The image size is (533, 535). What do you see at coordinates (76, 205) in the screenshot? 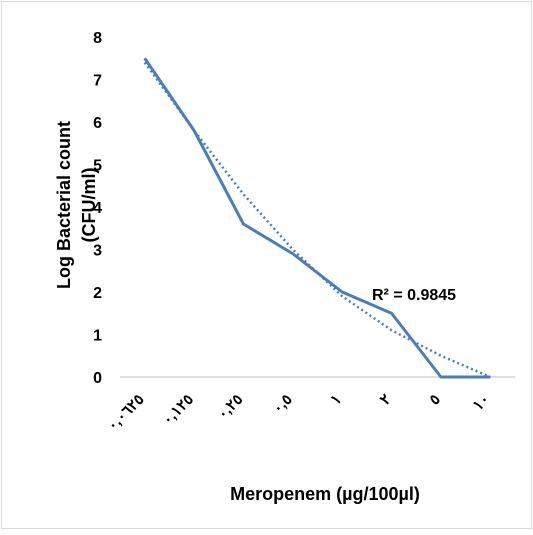
I see `y-axis-label: Log Bacterial count (CFU/ml)` at bounding box center [76, 205].